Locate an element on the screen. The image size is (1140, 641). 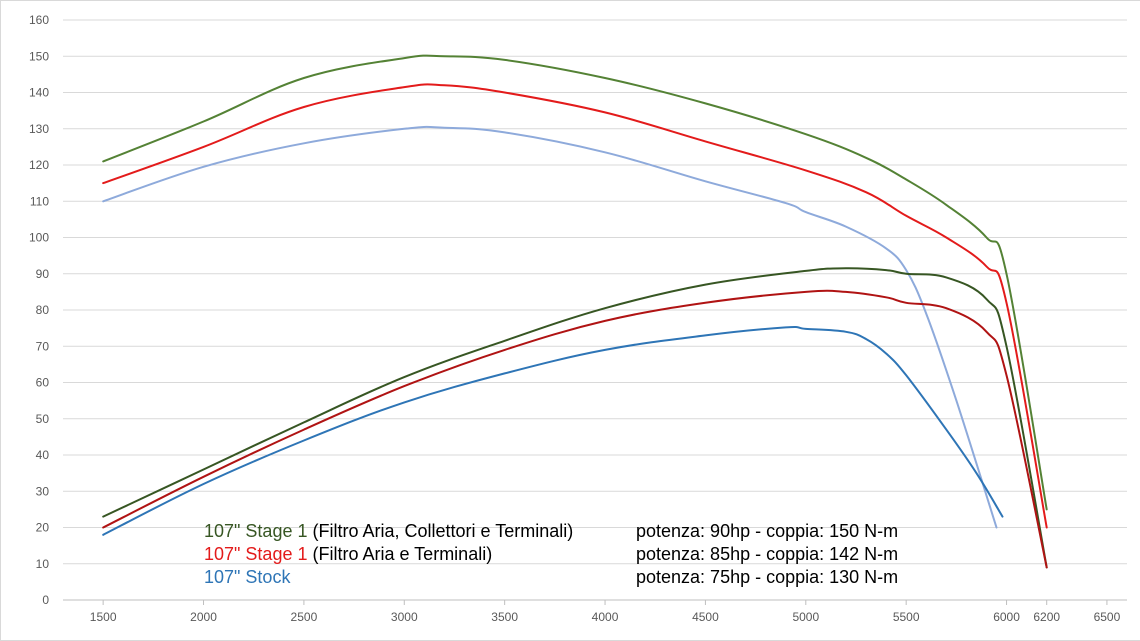
y-tick-label: 90 is located at coordinates (43, 274).